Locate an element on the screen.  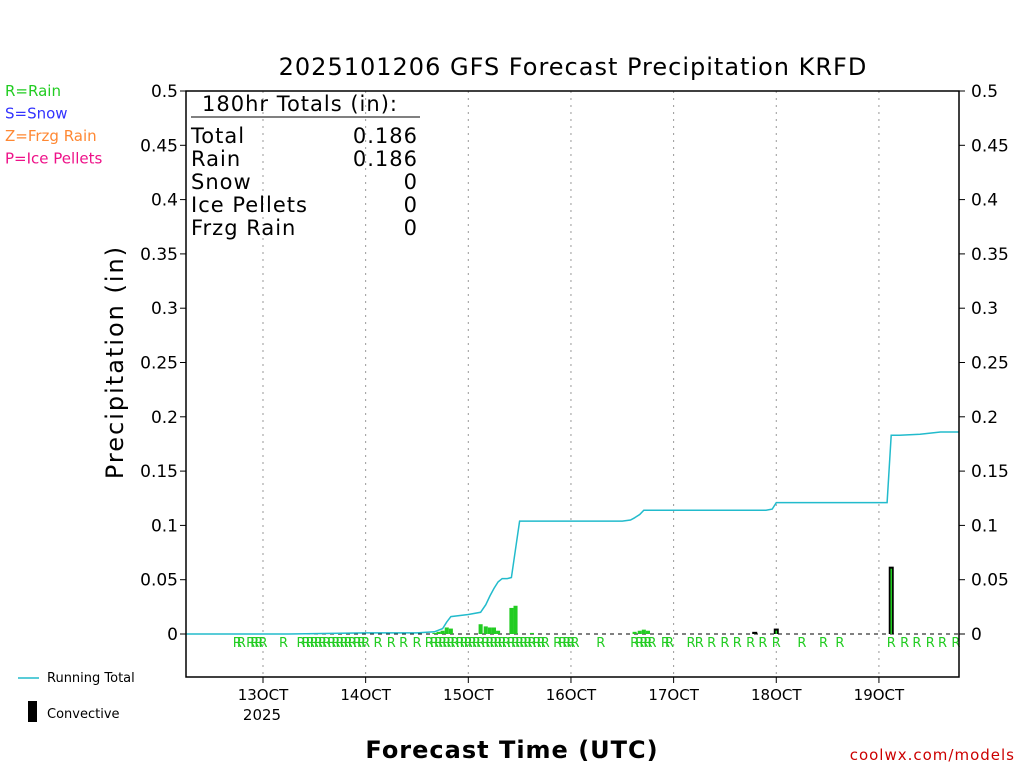
x-tick-label: 18OCT is located at coordinates (776, 695).